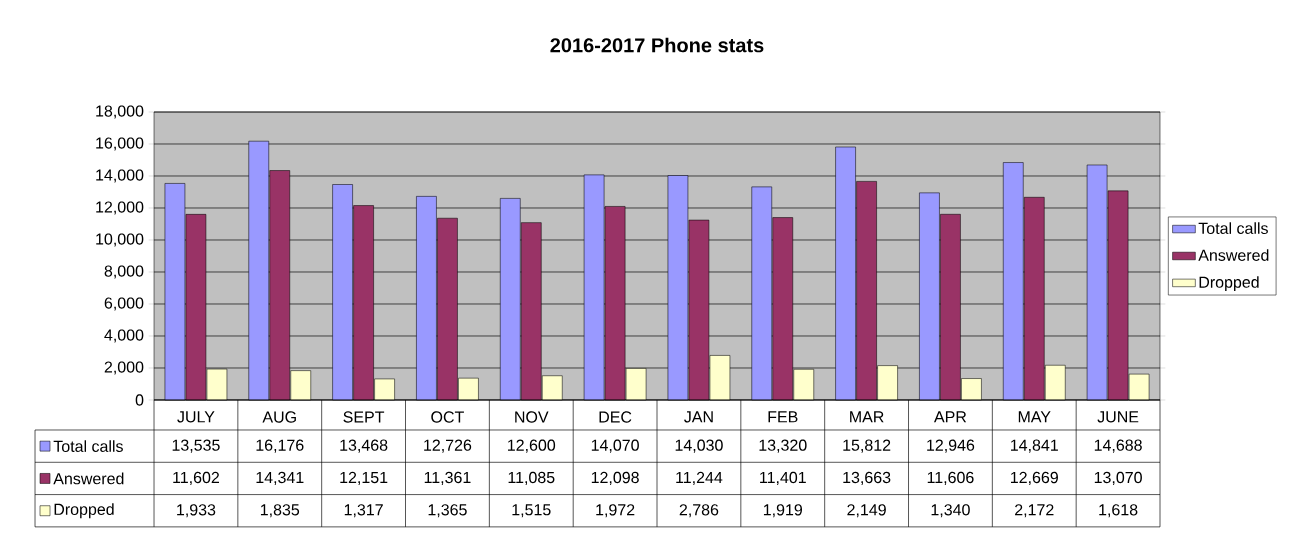 This screenshot has height=556, width=1312. I want to click on x-tick-label: FEB, so click(783, 417).